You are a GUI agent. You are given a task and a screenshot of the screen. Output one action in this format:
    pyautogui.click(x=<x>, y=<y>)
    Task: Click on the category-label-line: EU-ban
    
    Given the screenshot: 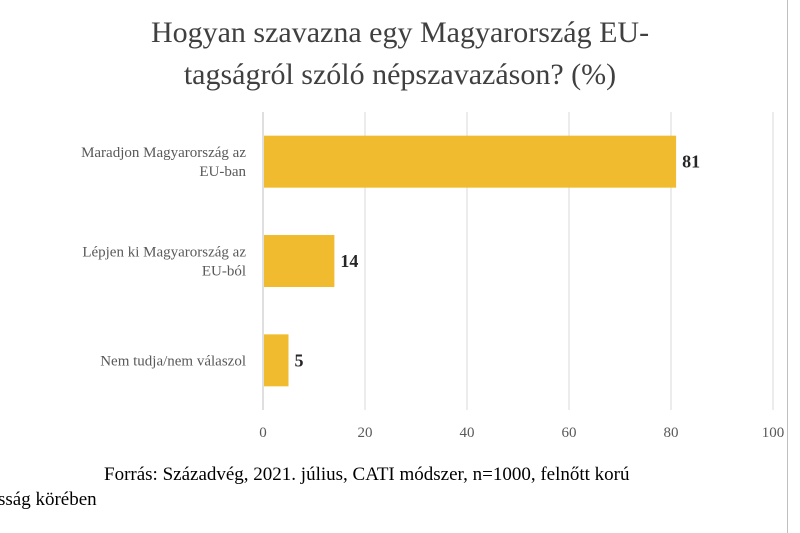 What is the action you would take?
    pyautogui.click(x=222, y=172)
    